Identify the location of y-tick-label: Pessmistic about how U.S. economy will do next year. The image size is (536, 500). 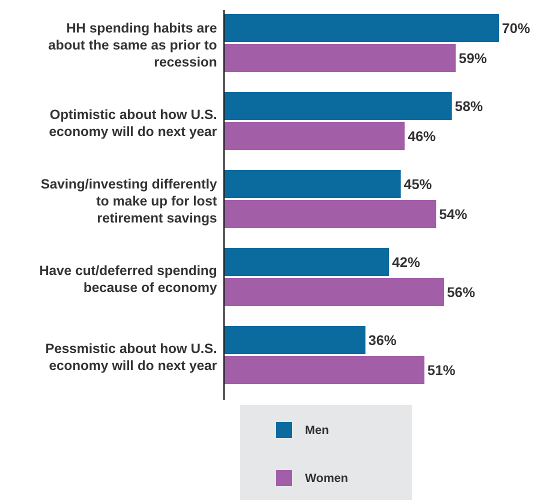
(131, 357).